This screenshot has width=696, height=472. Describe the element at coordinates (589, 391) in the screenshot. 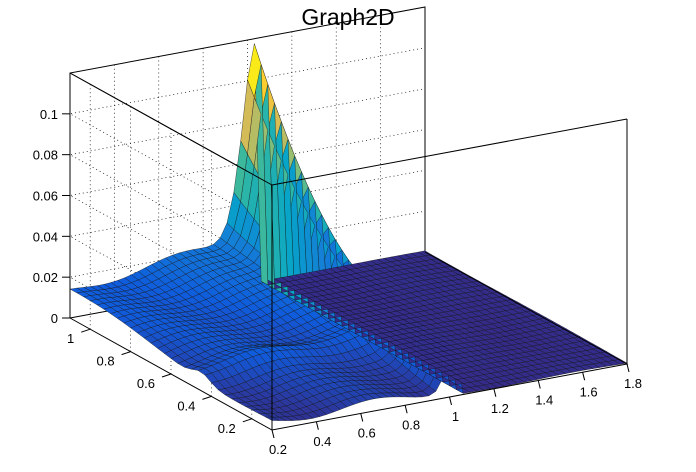

I see `x-tick-label: 1.6` at that location.